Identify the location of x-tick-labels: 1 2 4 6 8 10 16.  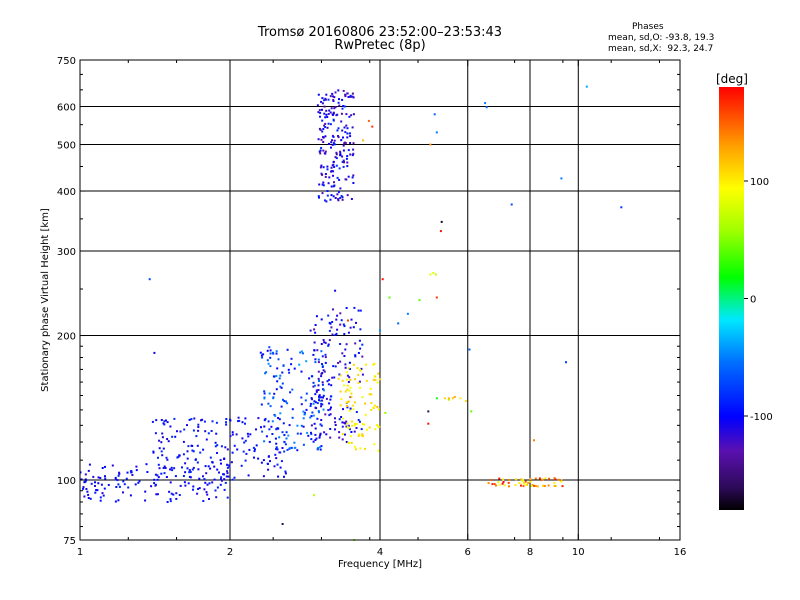
(382, 552).